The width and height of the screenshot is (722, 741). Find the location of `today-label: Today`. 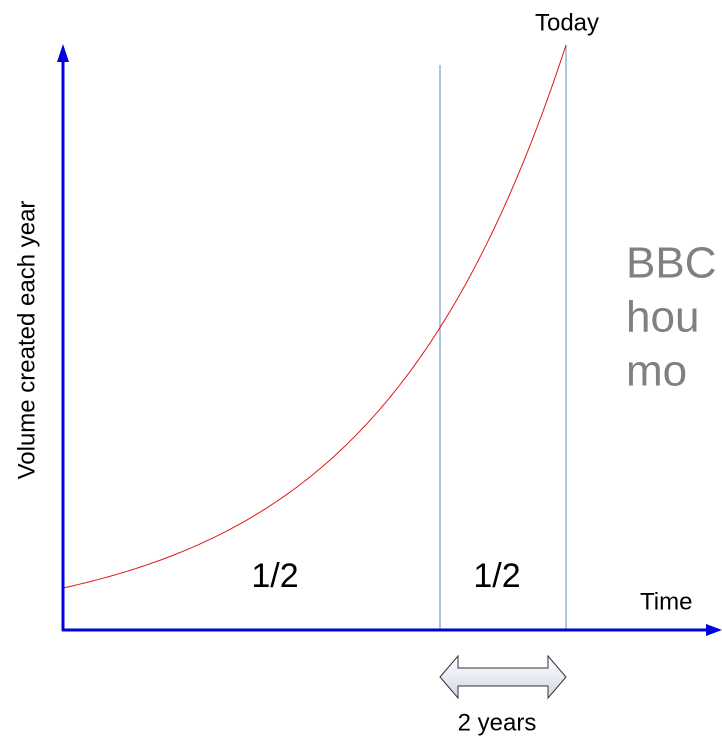

today-label: Today is located at coordinates (567, 22).